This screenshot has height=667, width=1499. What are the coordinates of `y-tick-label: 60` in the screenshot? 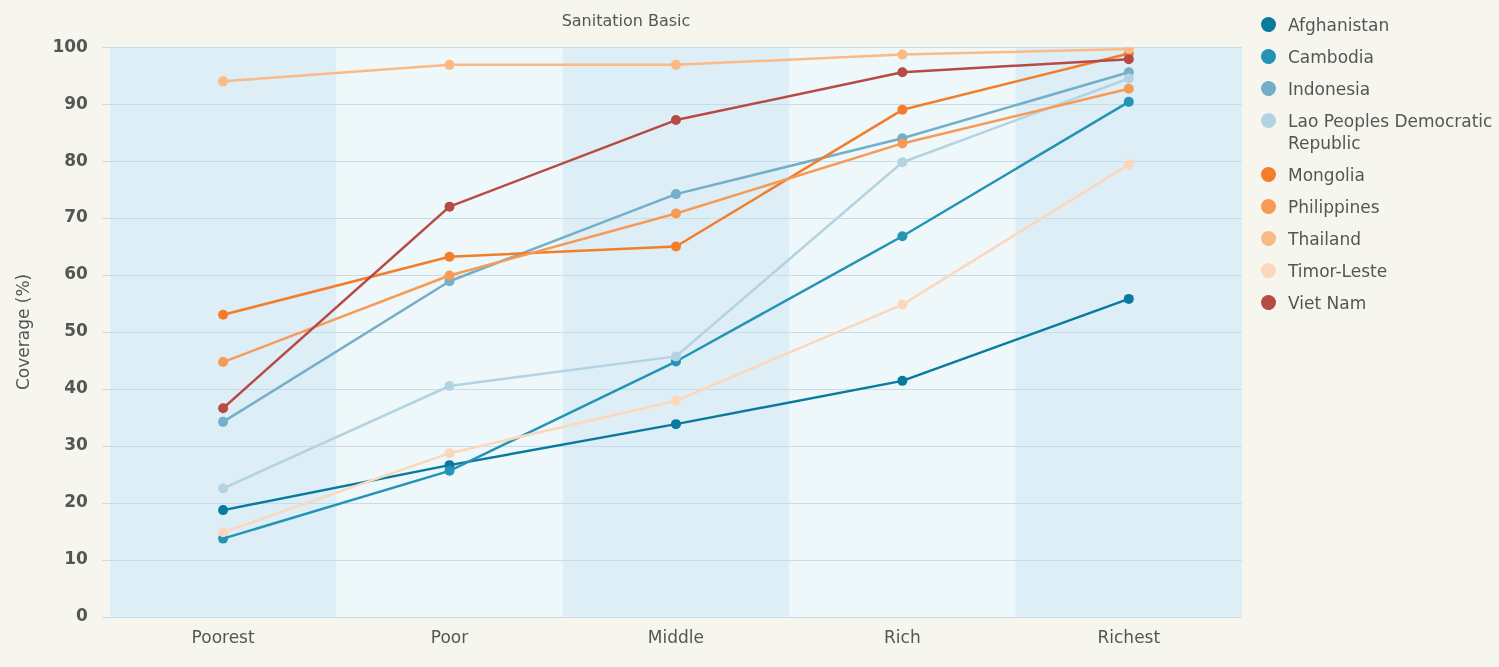 It's located at (76, 273).